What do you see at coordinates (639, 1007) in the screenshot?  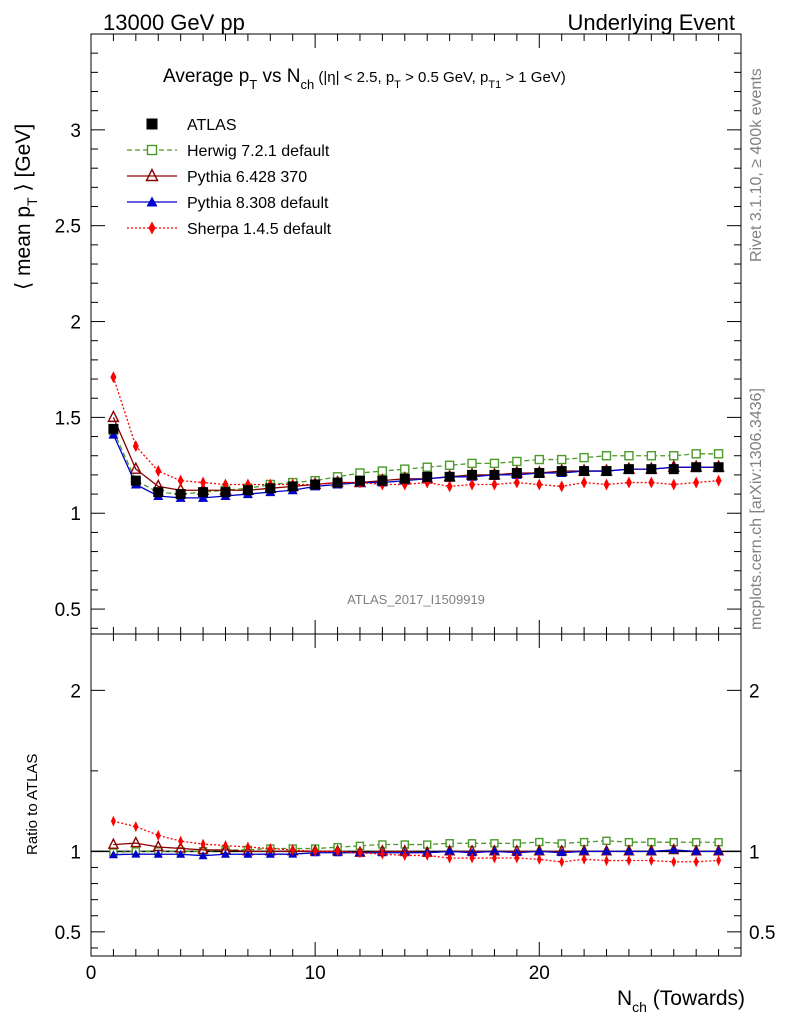 I see `xlabel-sub: ch` at bounding box center [639, 1007].